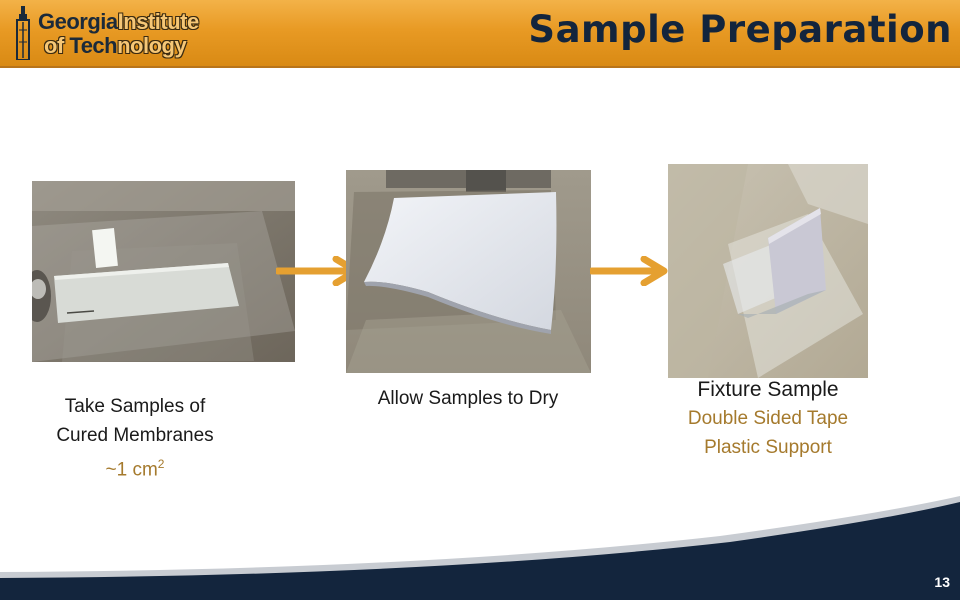  What do you see at coordinates (78, 21) in the screenshot?
I see `logo-word-georgia: Georgia` at bounding box center [78, 21].